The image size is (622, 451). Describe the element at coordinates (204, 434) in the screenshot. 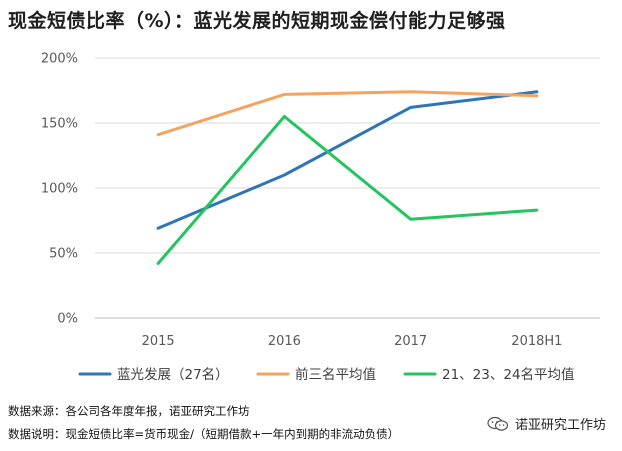

I see `definition-note: 数据说明：现金短债比率=货币现金/（短期借款+一年内到期的非流动负债）` at that location.